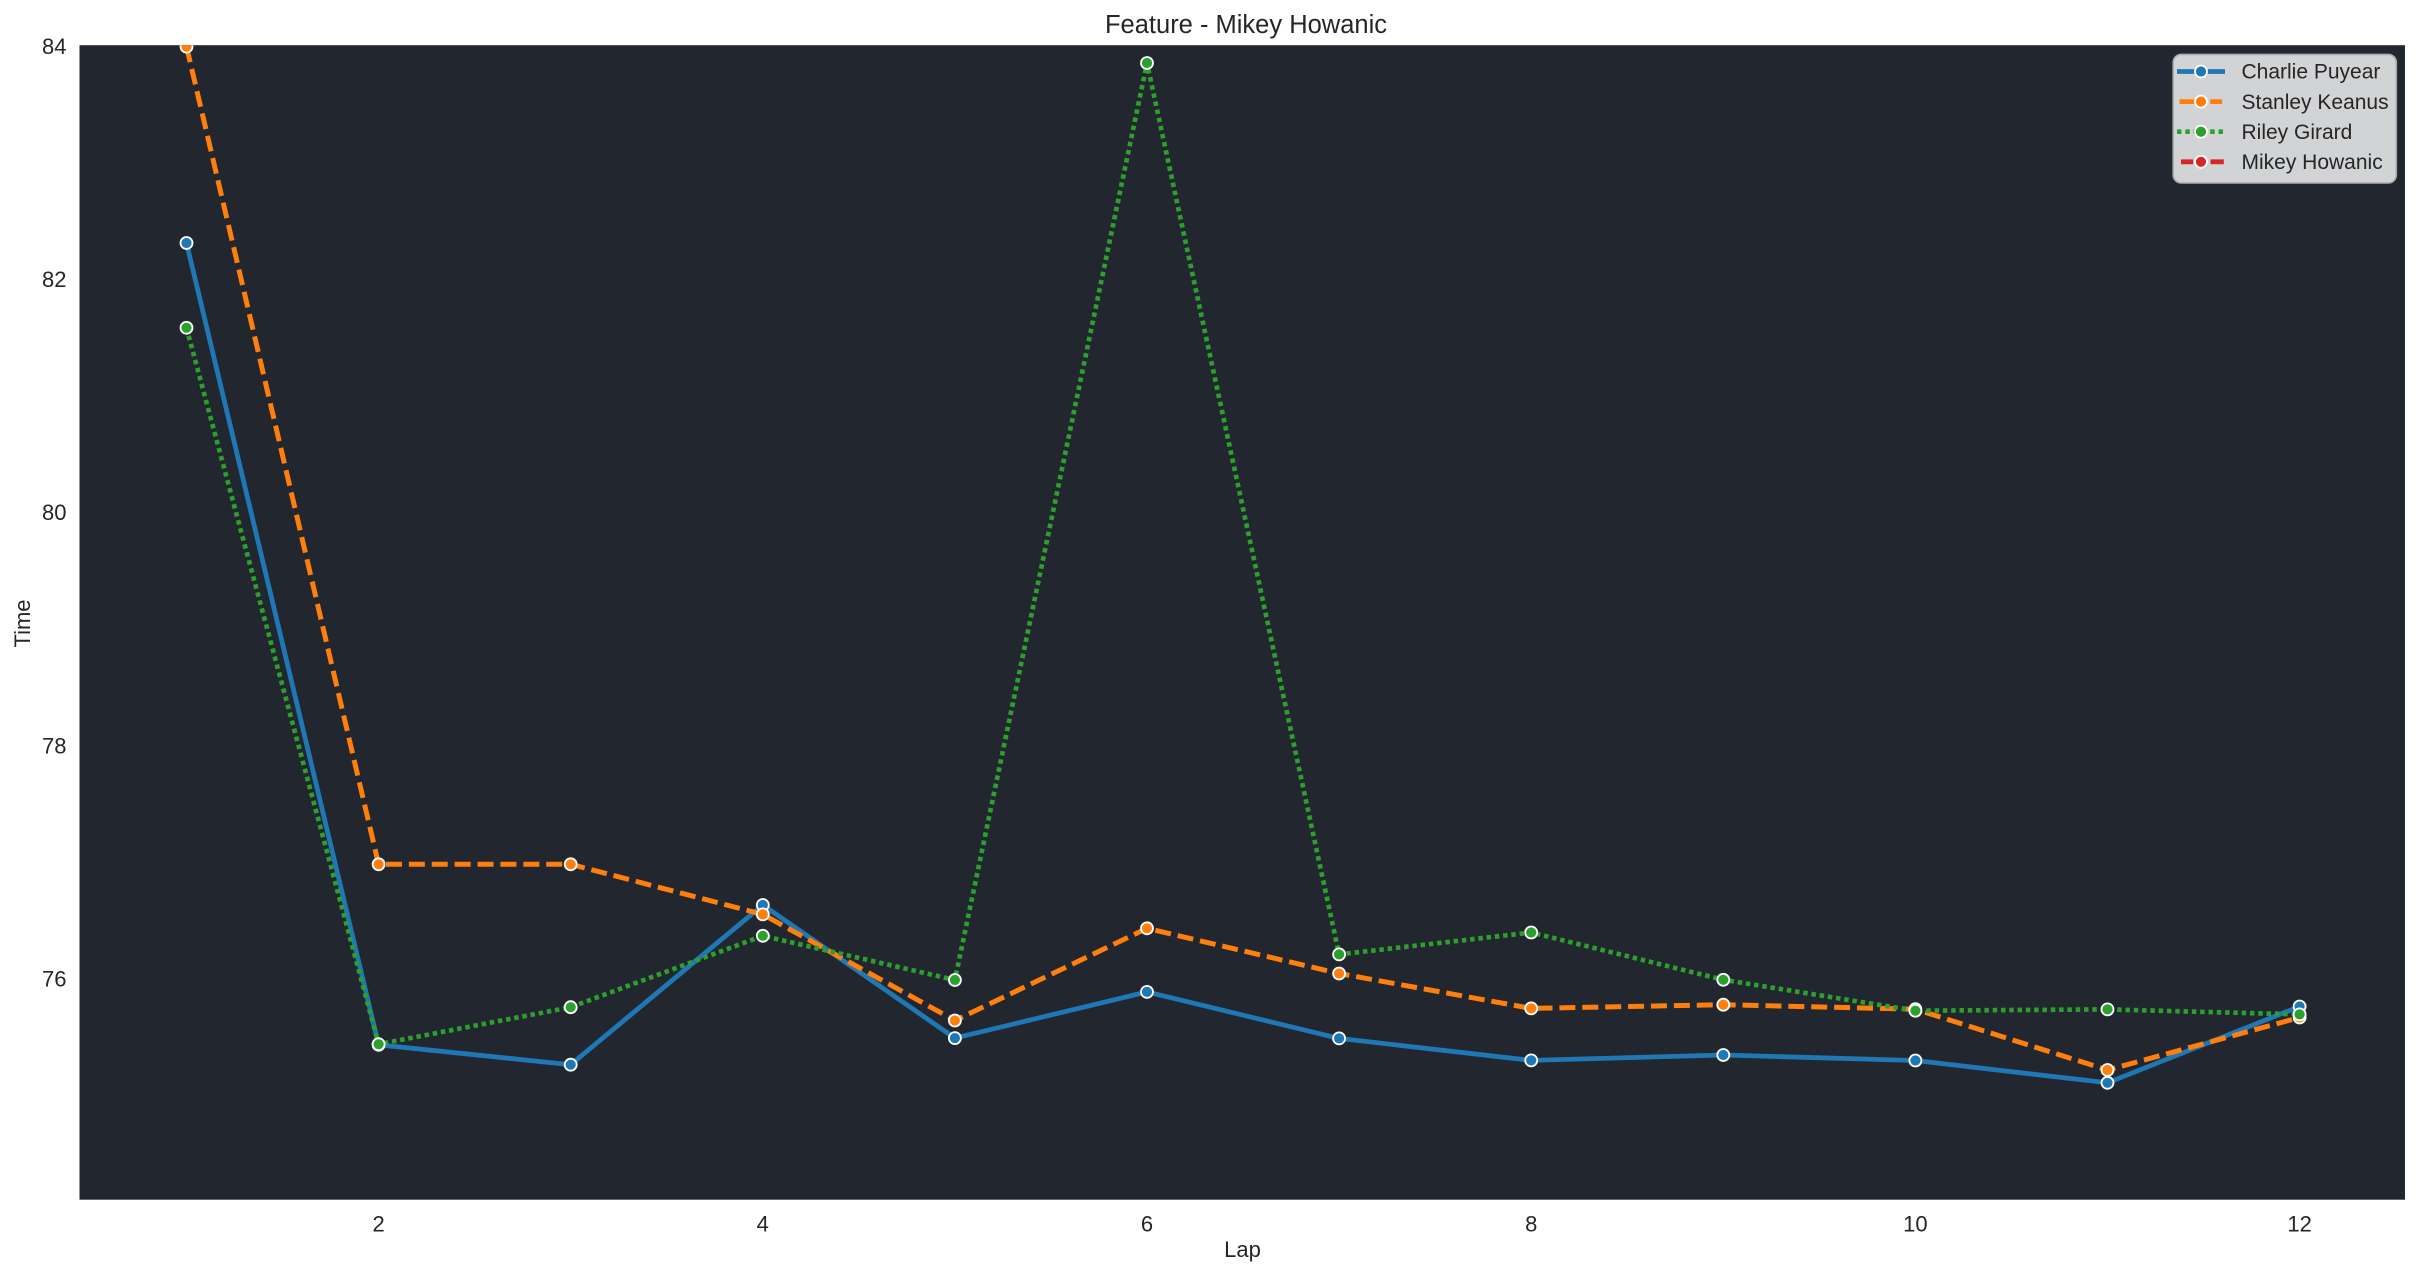 The height and width of the screenshot is (1276, 2420). What do you see at coordinates (2297, 132) in the screenshot?
I see `svg-text: Riley Girard` at bounding box center [2297, 132].